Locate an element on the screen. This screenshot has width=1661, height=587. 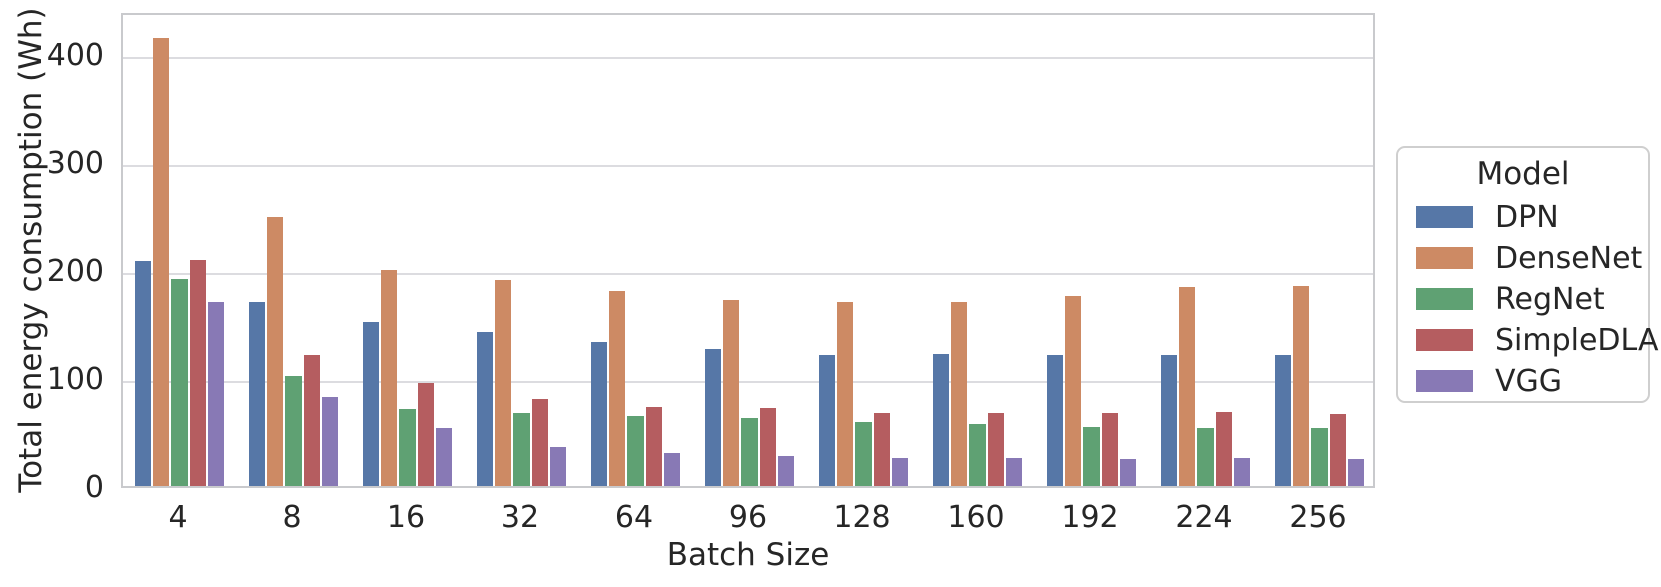
y-axis-title: Total energy consumption (Wh) is located at coordinates (31, 250).